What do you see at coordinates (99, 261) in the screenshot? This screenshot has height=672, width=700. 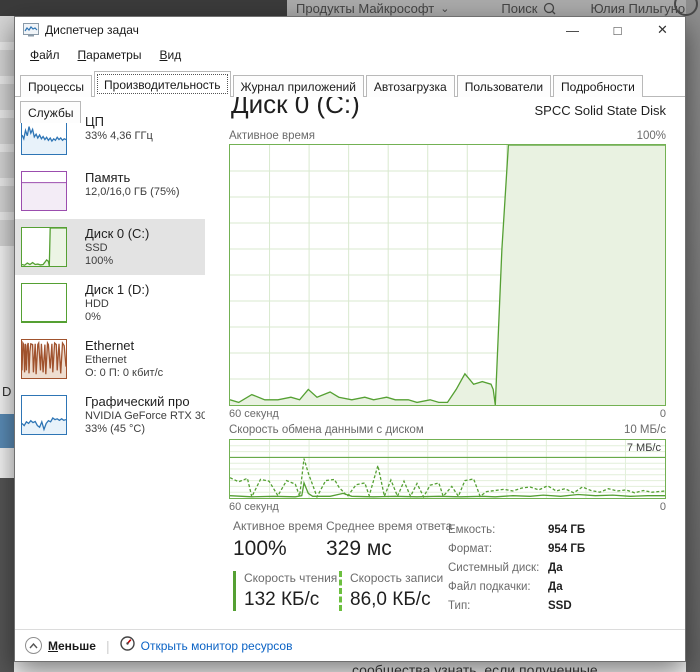 I see `sidebar-item-line: 100%` at bounding box center [99, 261].